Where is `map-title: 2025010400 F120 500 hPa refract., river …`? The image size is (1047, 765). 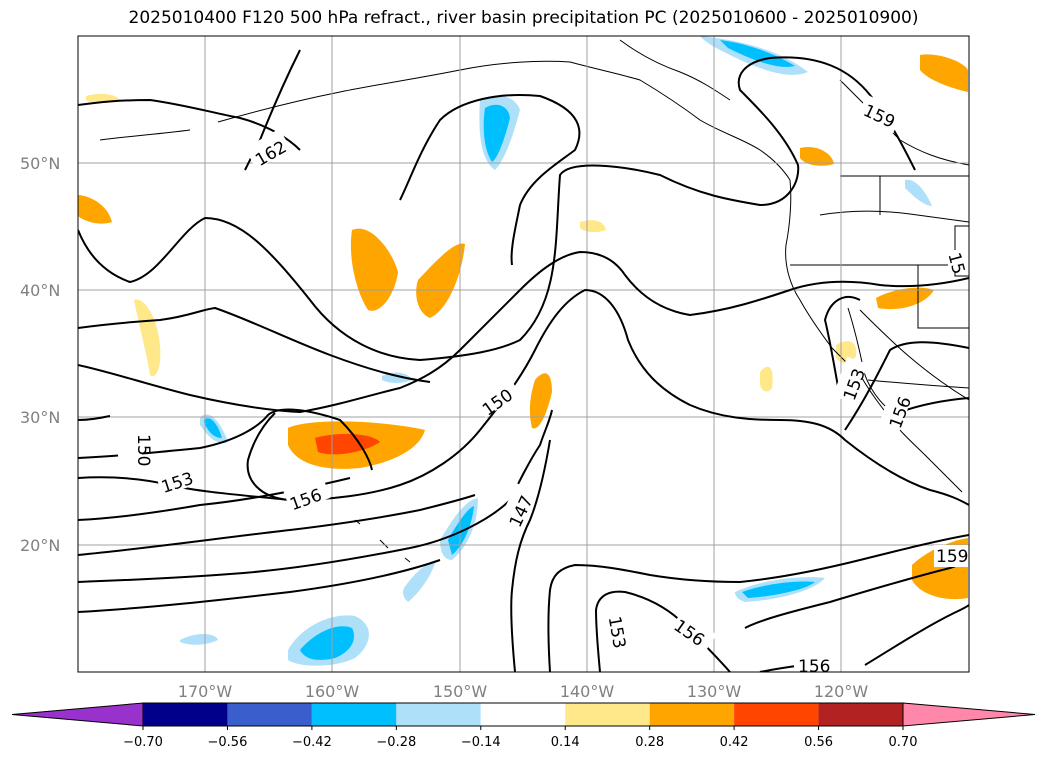
map-title: 2025010400 F120 500 hPa refract., river … is located at coordinates (523, 18).